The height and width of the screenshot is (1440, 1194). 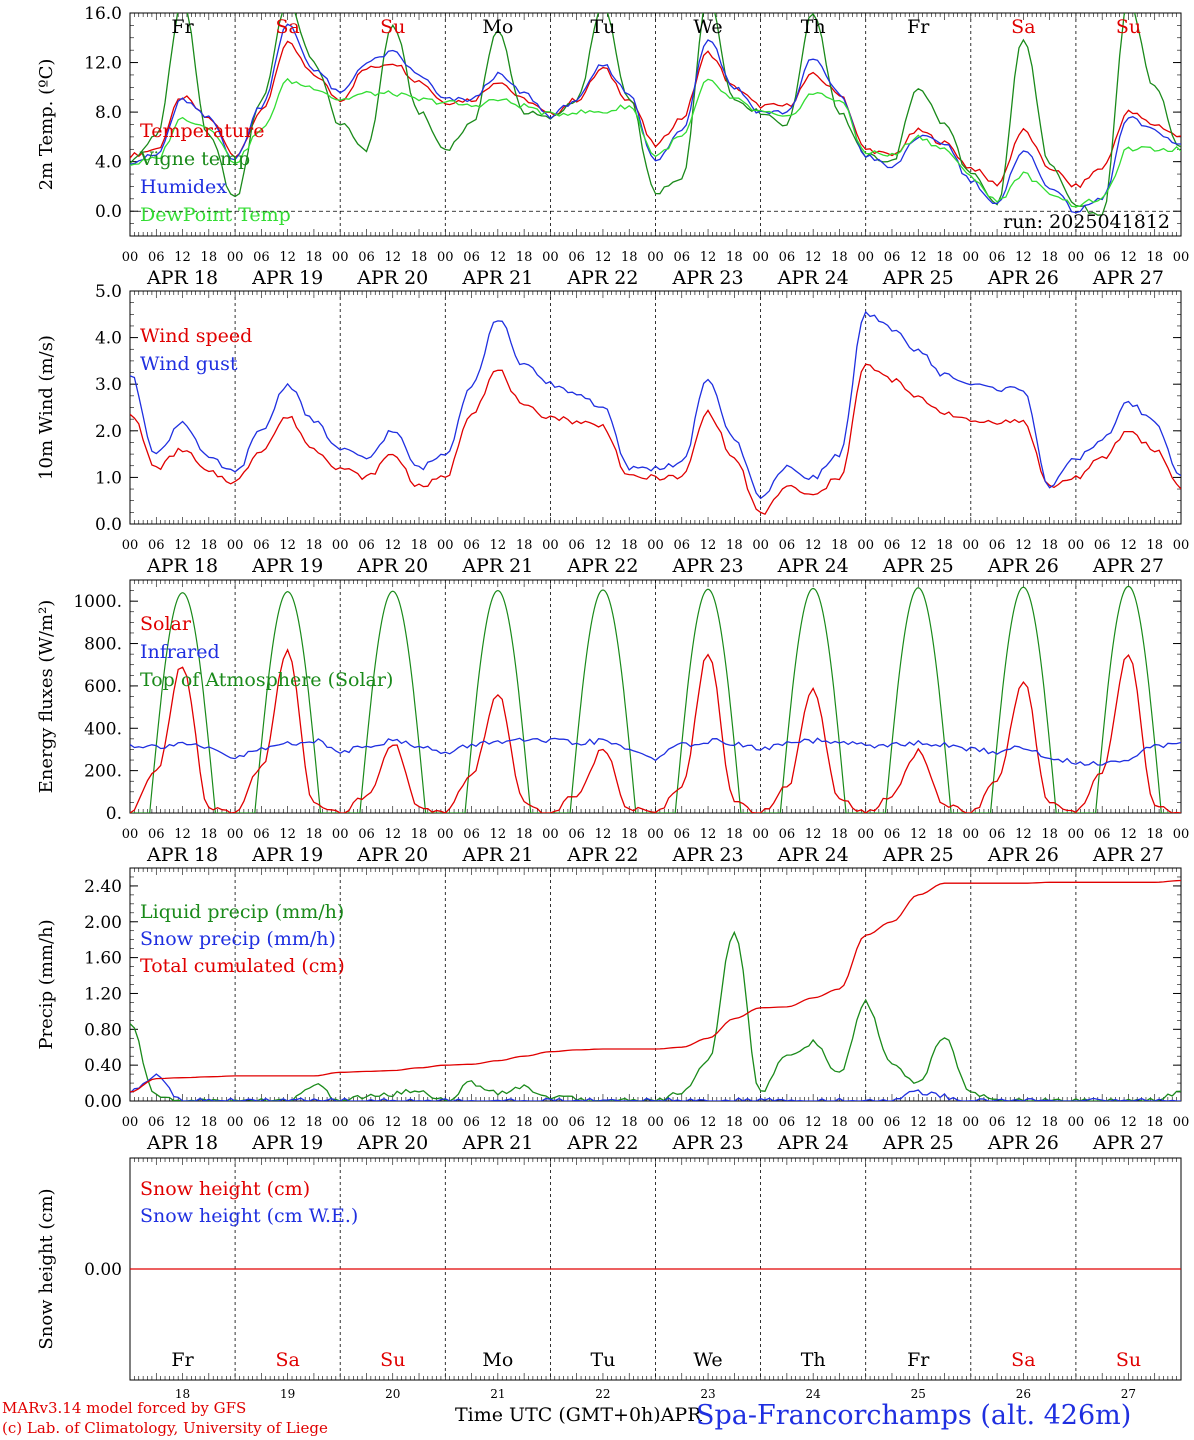 I want to click on date-label: APR 18, so click(x=182, y=566).